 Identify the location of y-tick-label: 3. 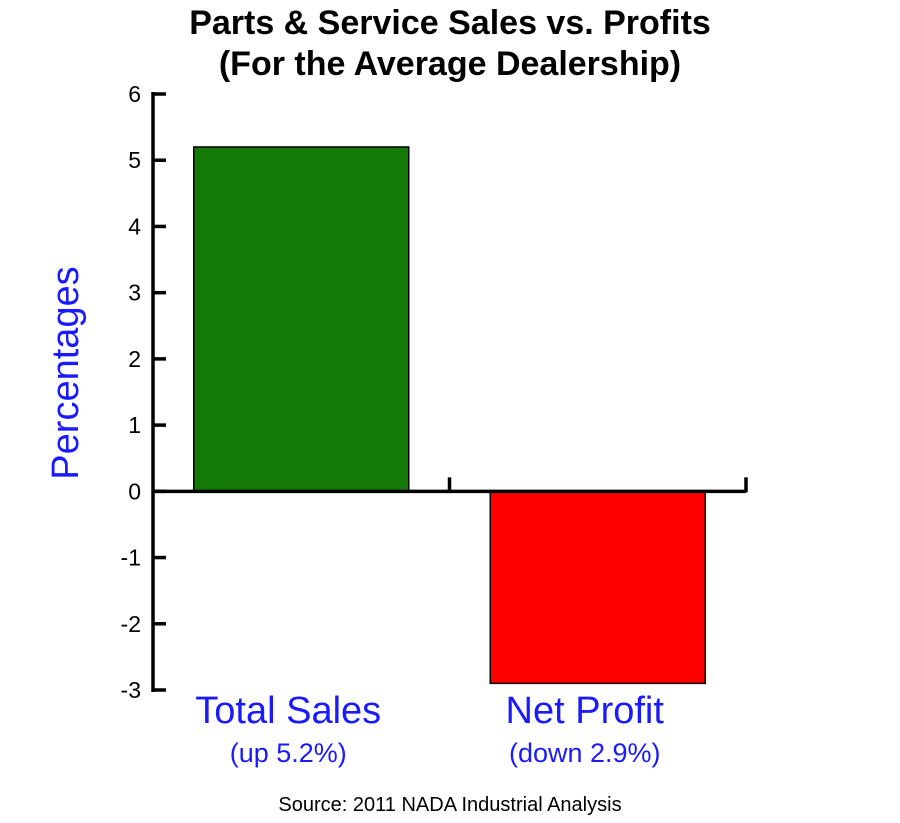
(134, 293).